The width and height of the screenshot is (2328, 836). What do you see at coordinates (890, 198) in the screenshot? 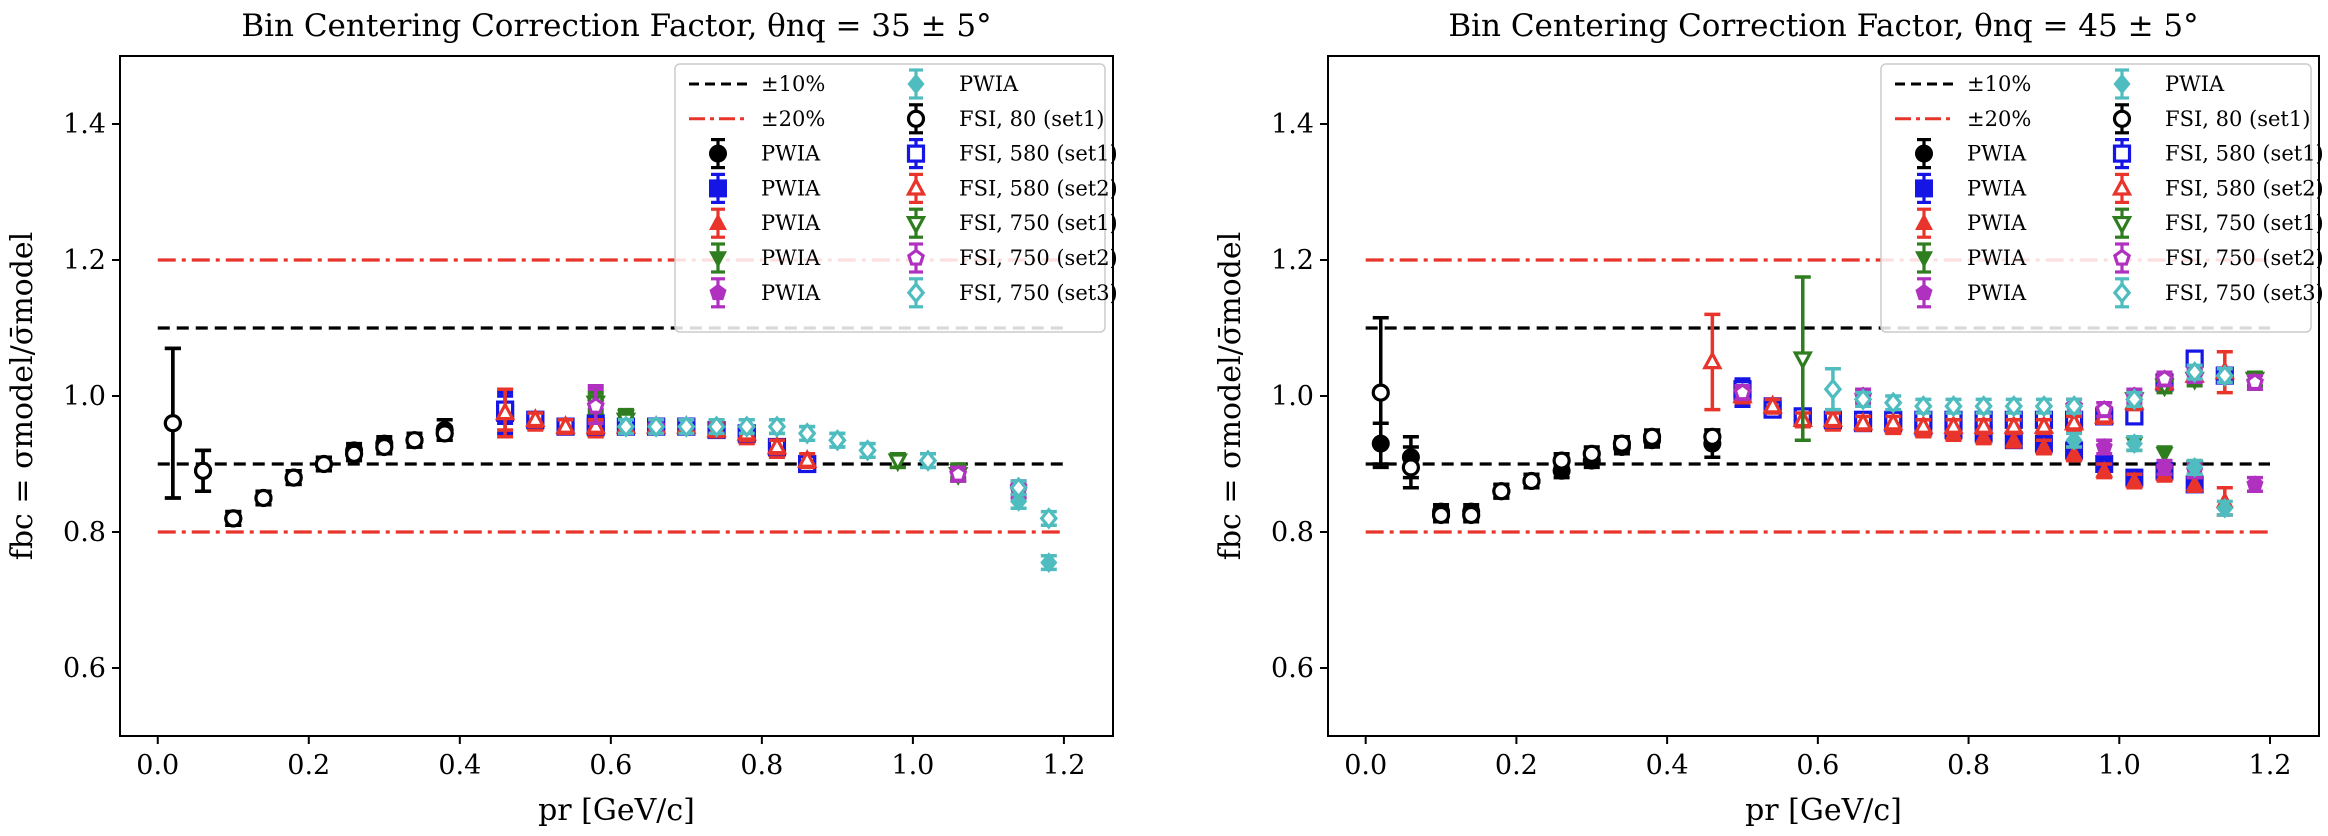
I see `legend-box` at bounding box center [890, 198].